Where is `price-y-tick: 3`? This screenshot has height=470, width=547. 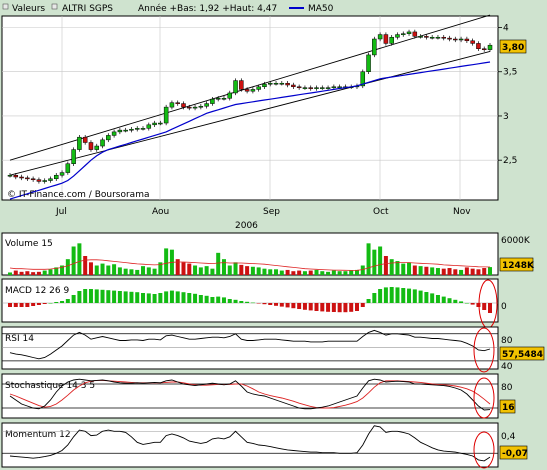 price-y-tick: 3 is located at coordinates (506, 117).